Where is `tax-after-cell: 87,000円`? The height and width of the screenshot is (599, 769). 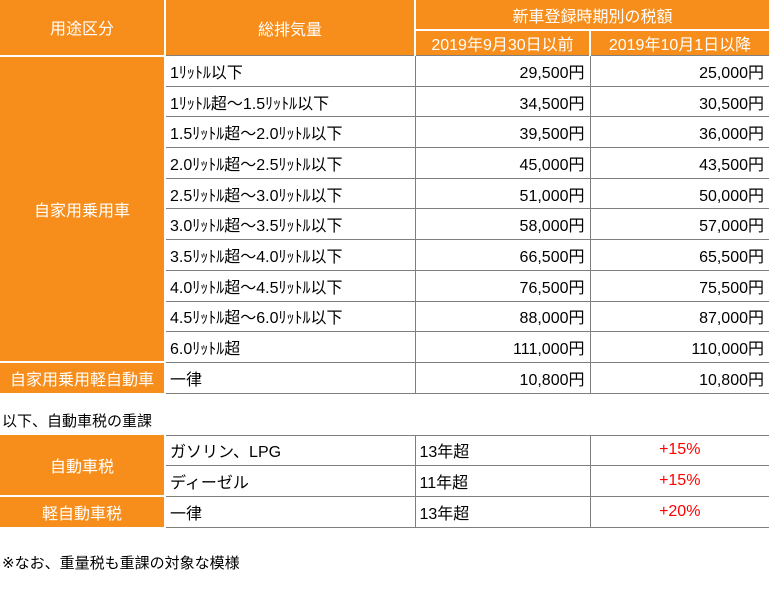 tax-after-cell: 87,000円 is located at coordinates (679, 316).